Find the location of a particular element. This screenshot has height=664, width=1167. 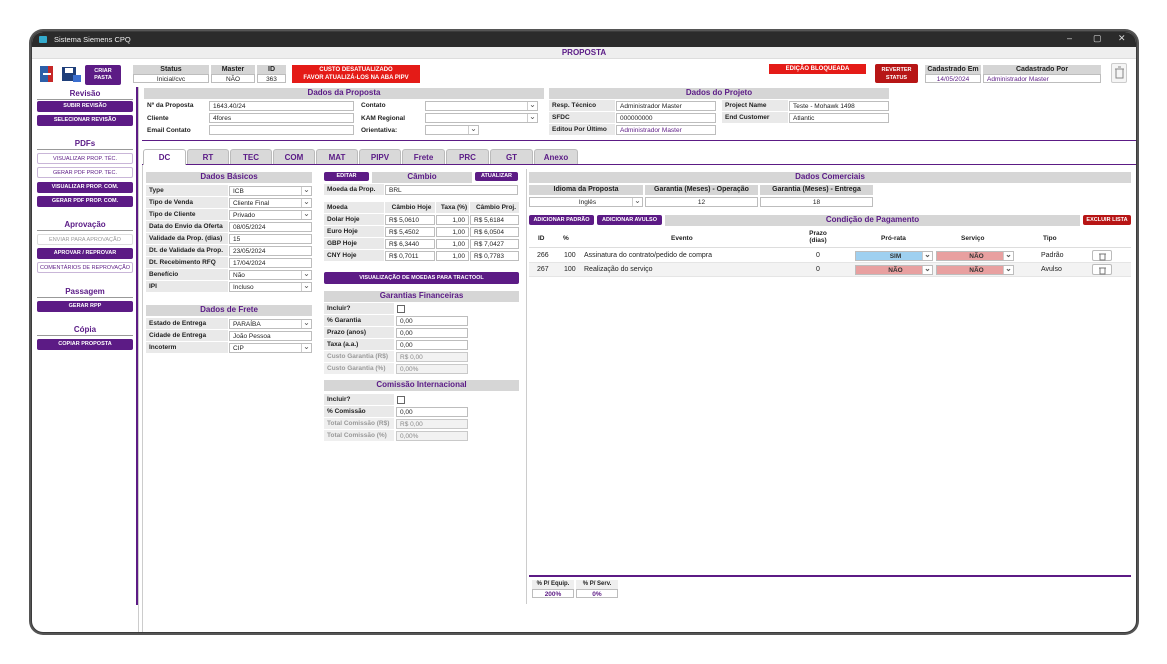

enviar-aprovacao-button: ENVIAR PARA APROVAÇÃO is located at coordinates (85, 239).